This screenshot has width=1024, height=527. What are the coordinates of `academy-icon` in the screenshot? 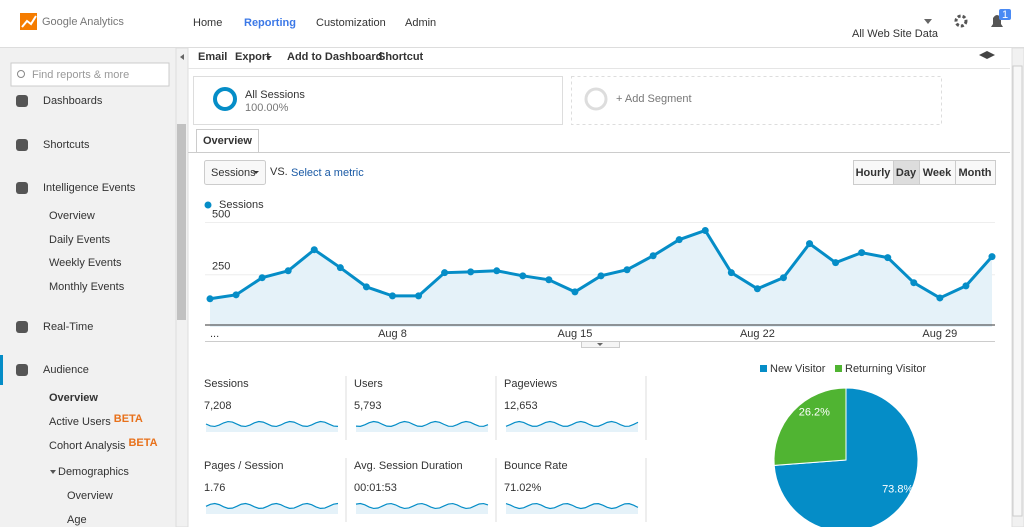 It's located at (987, 55).